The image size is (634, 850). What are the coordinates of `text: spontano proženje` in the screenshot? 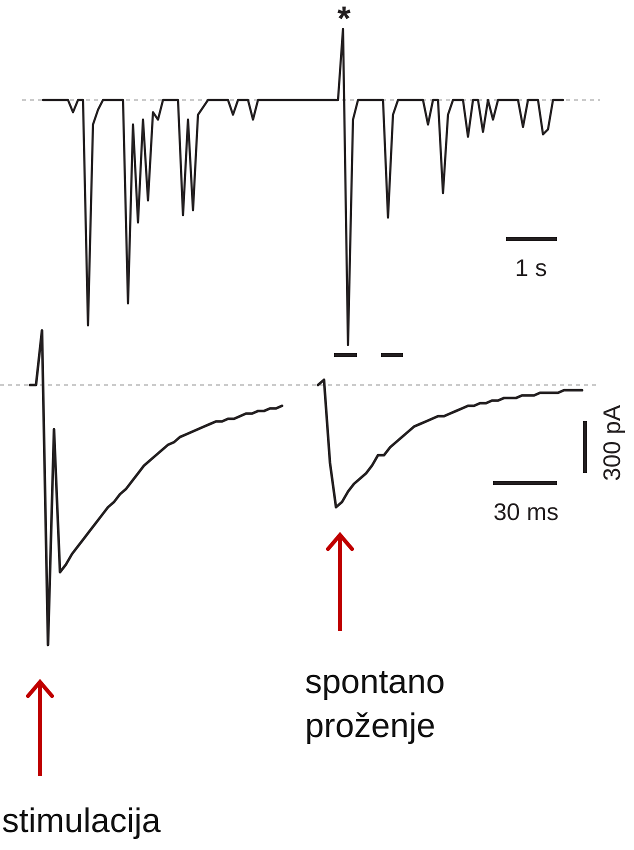 It's located at (375, 704).